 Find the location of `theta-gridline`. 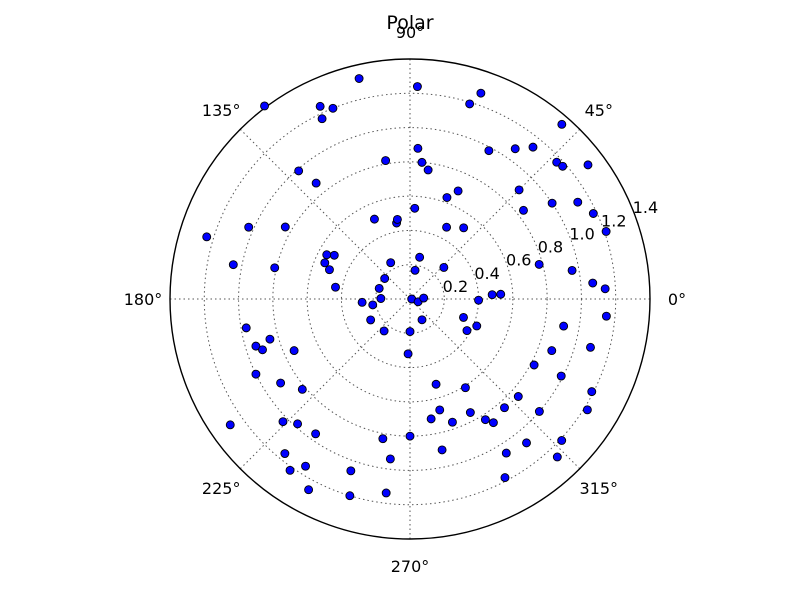

theta-gridline is located at coordinates (325, 214).